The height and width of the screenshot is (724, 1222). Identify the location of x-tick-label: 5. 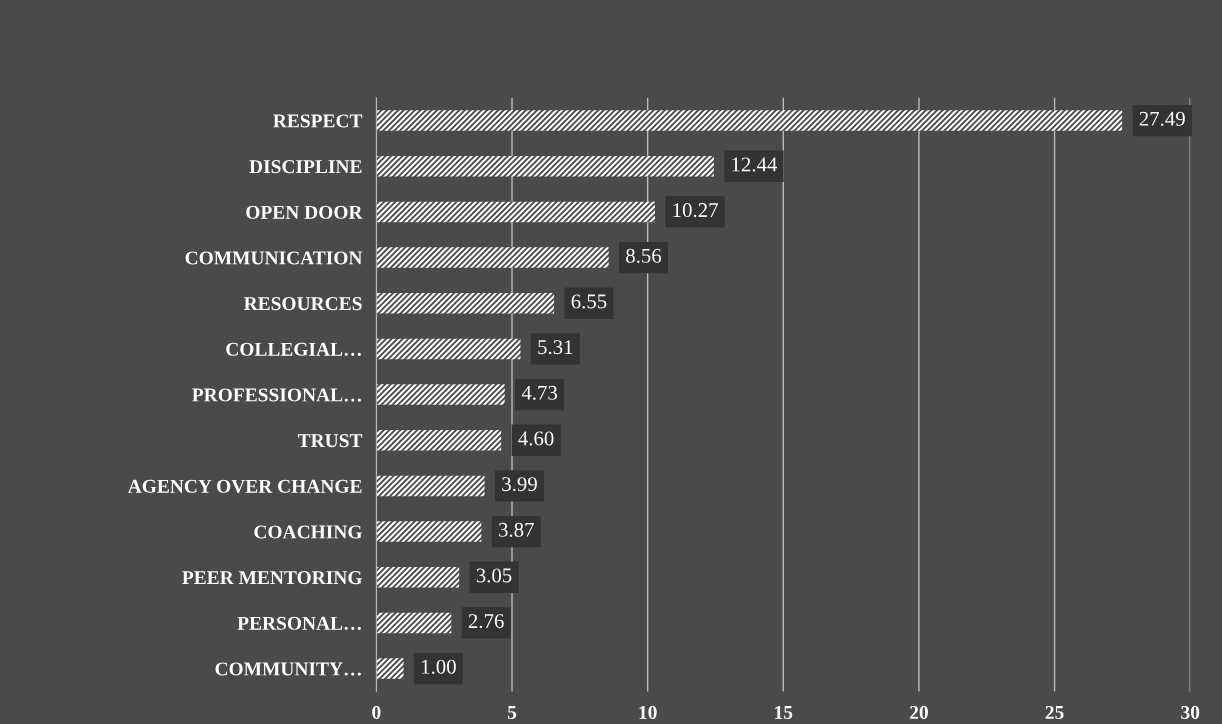
(512, 712).